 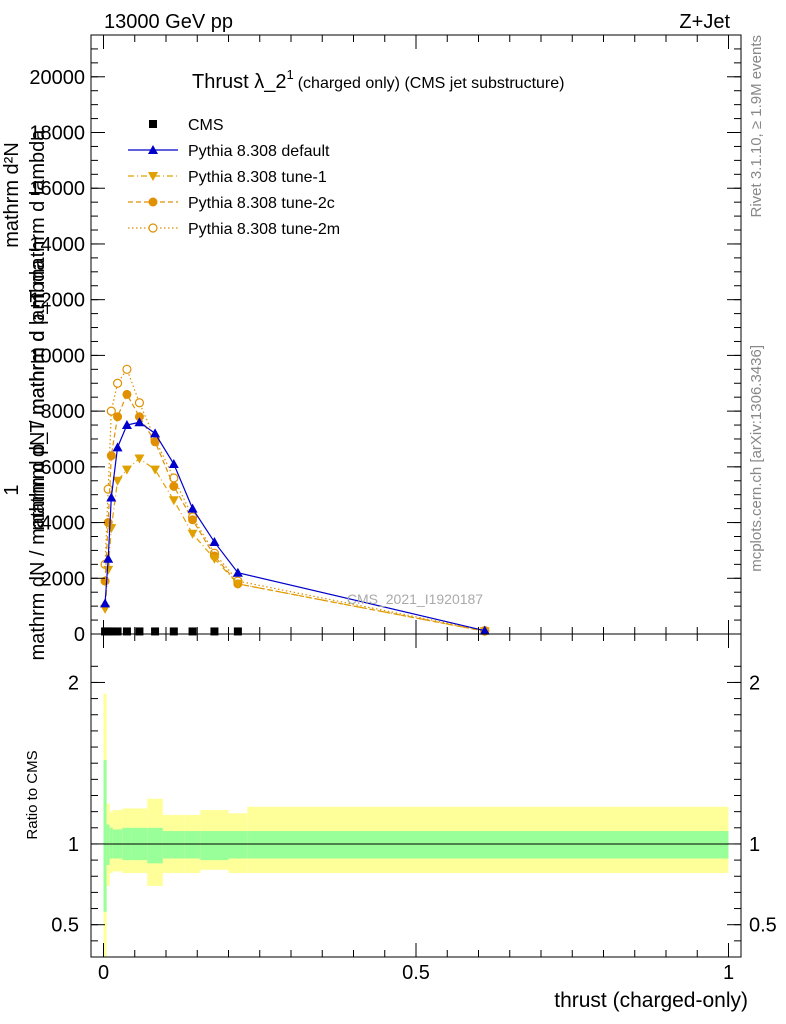 What do you see at coordinates (239, 82) in the screenshot?
I see `title-main: Thrust λ_2` at bounding box center [239, 82].